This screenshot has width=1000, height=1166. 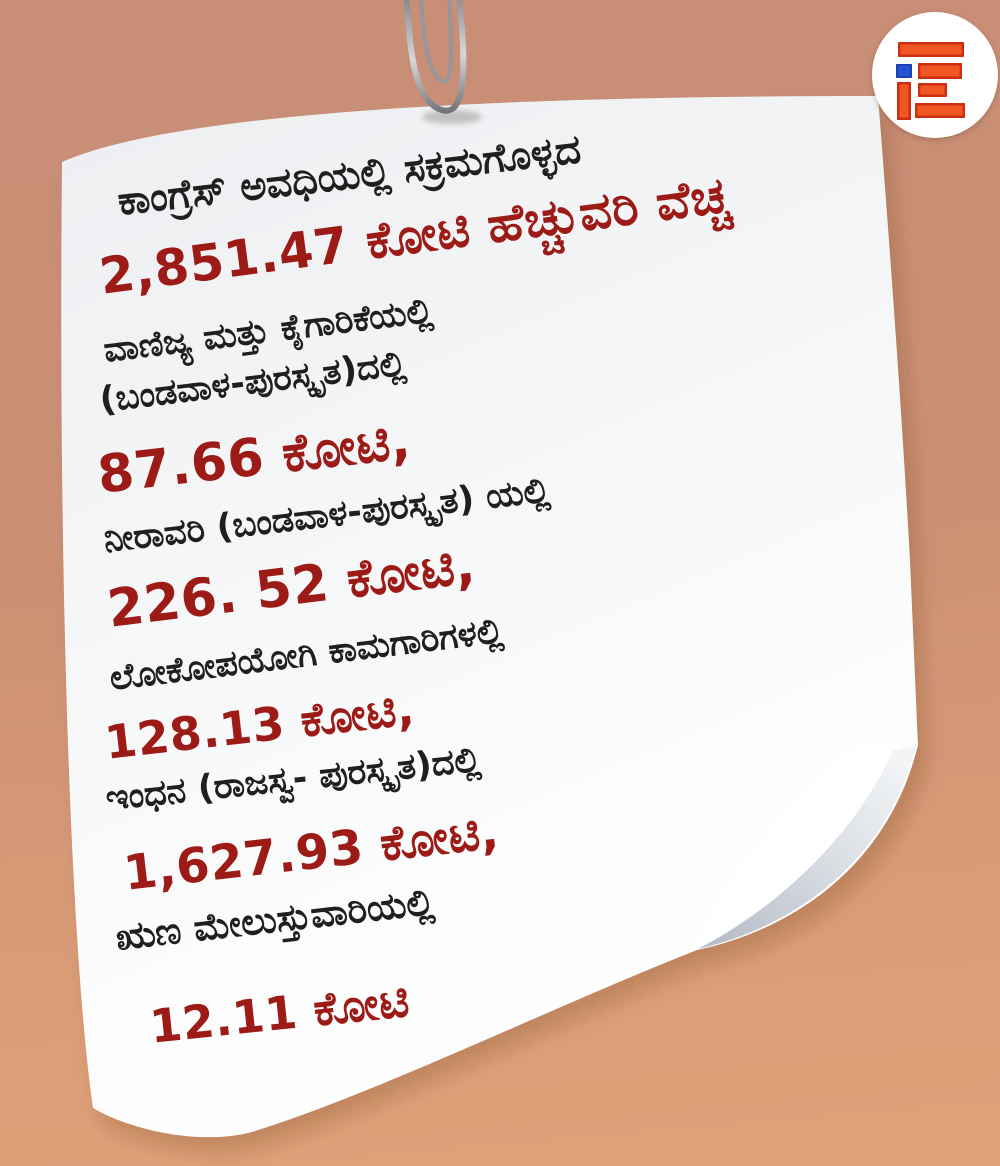 I want to click on logo-bar-short, so click(x=932, y=90).